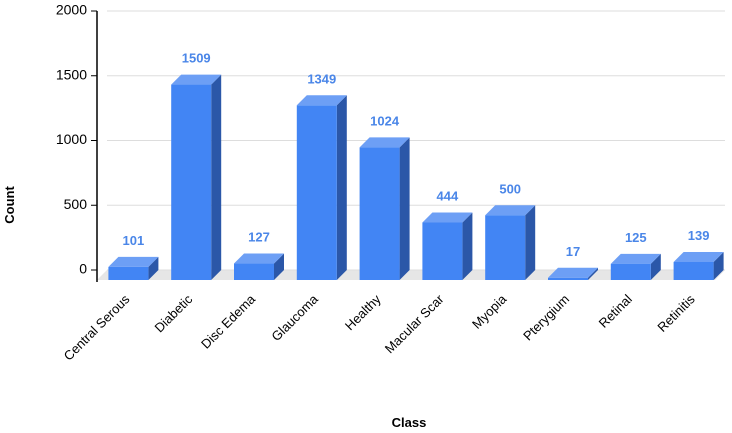 The width and height of the screenshot is (732, 433). What do you see at coordinates (676, 313) in the screenshot?
I see `x-tick-label: Retinitis` at bounding box center [676, 313].